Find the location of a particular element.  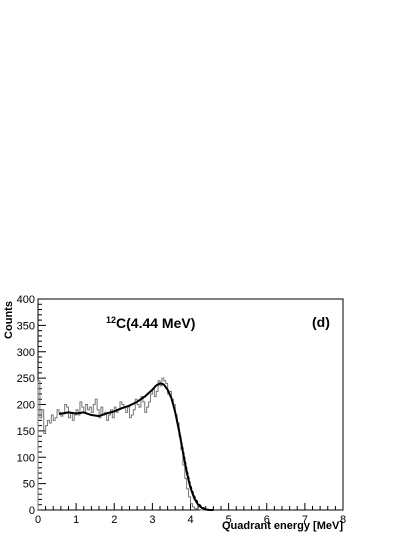

isotope-mass-number: 12 is located at coordinates (111, 320).